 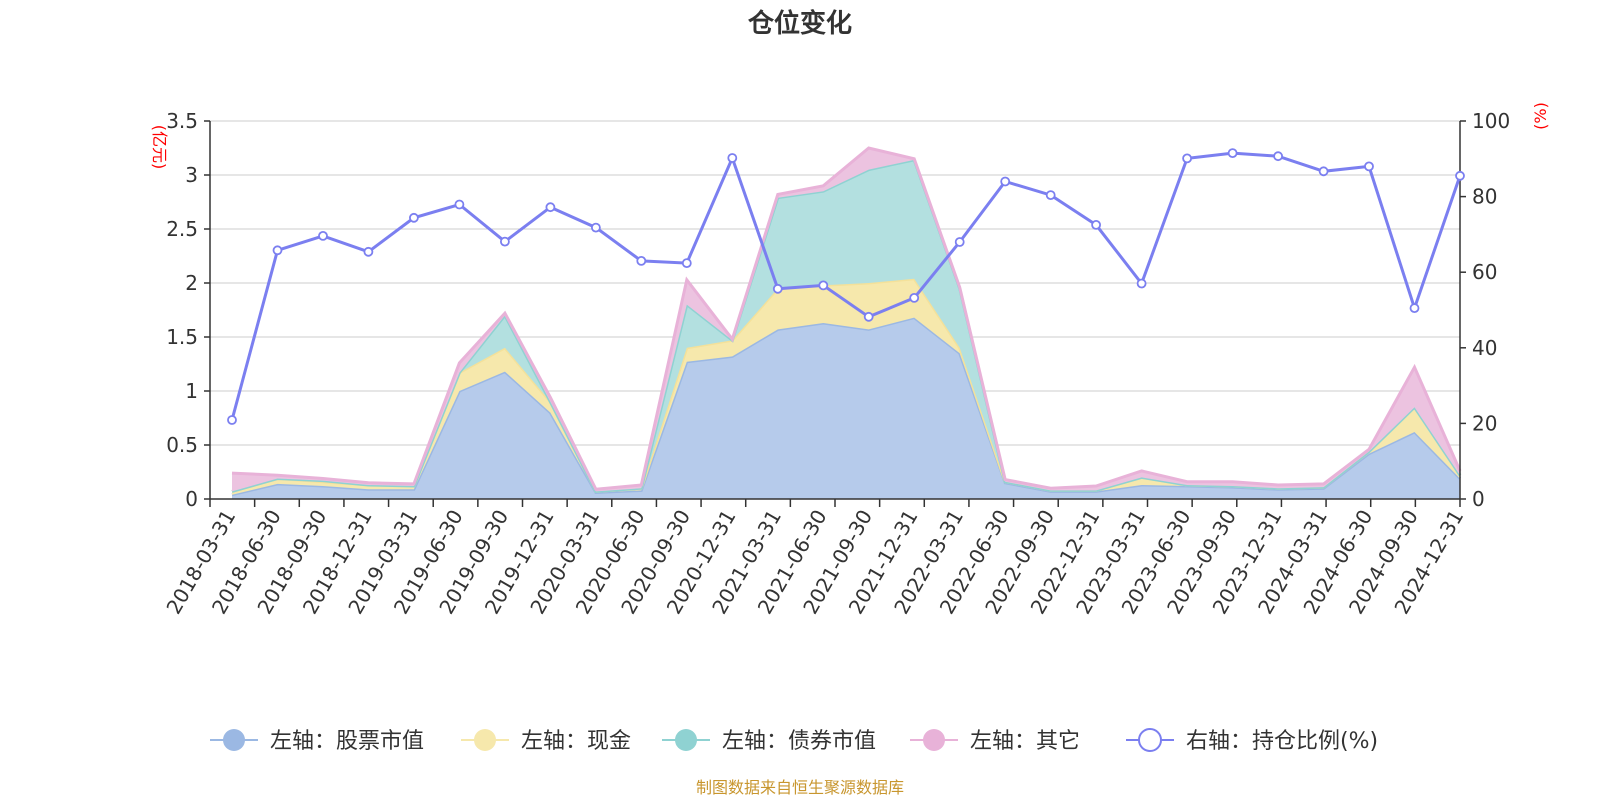 What do you see at coordinates (1484, 272) in the screenshot?
I see `right-tick-label: 60` at bounding box center [1484, 272].